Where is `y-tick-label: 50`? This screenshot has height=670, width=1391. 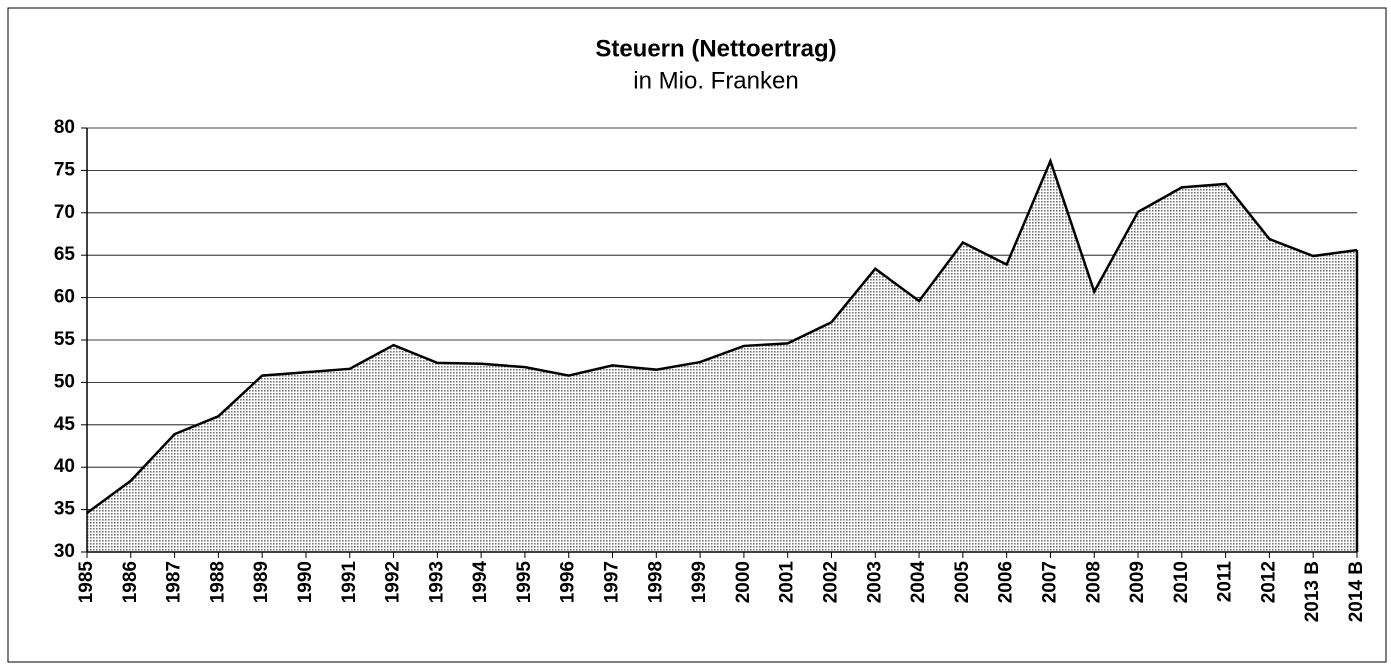
y-tick-label: 50 is located at coordinates (64, 381).